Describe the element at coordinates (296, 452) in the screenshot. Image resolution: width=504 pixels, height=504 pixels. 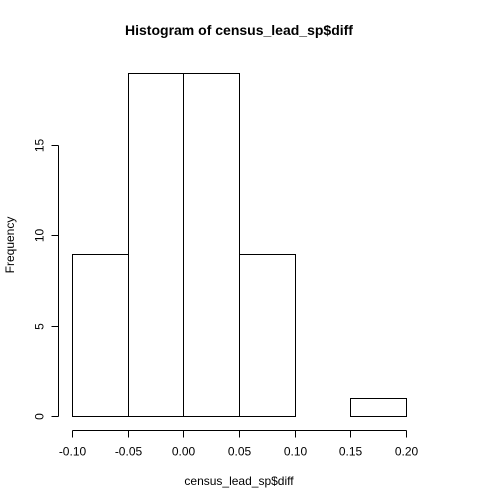
I see `x-tick-label-4: 0.10` at that location.